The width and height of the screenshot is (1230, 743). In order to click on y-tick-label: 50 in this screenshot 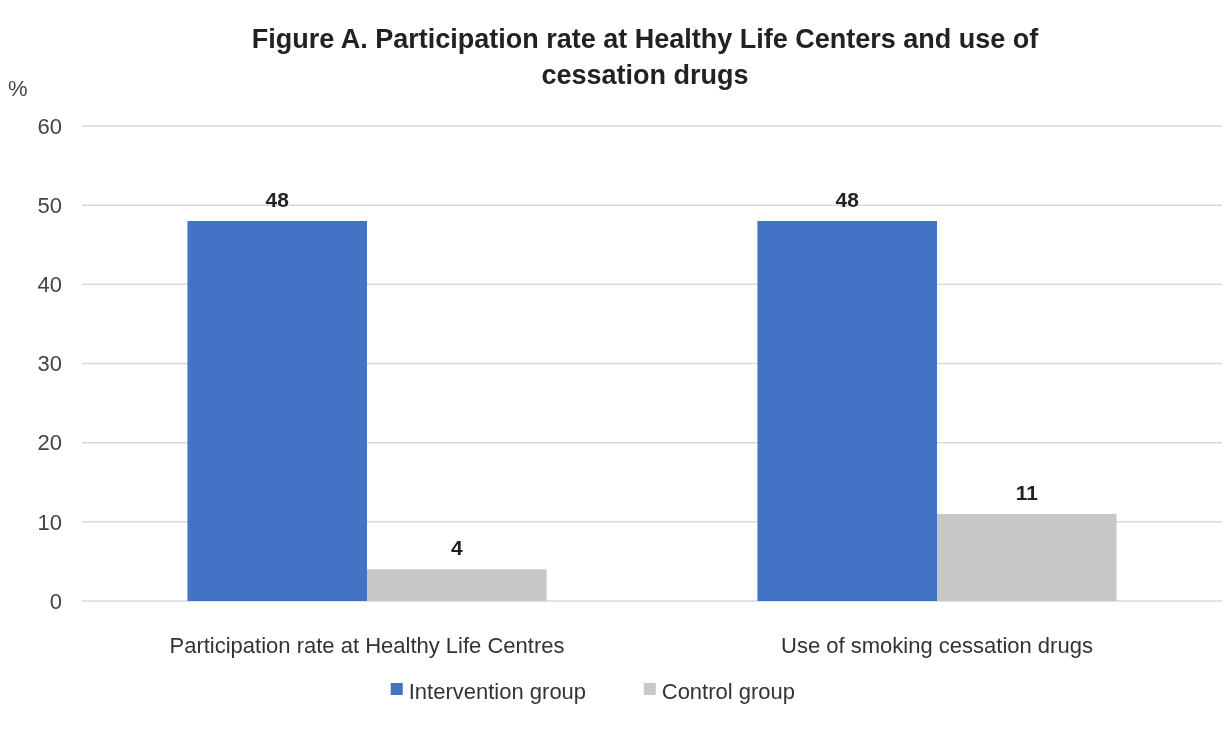, I will do `click(49, 205)`.